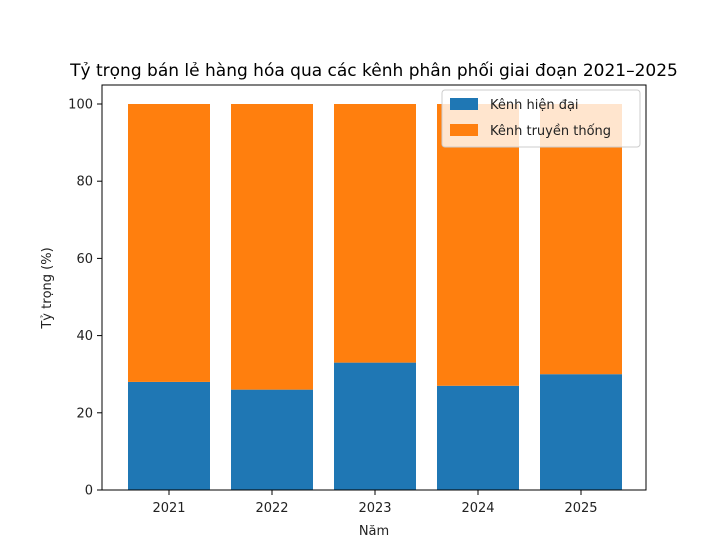 Image resolution: width=728 pixels, height=552 pixels. What do you see at coordinates (534, 105) in the screenshot?
I see `legend-label-series-0: Kênh hiện đại` at bounding box center [534, 105].